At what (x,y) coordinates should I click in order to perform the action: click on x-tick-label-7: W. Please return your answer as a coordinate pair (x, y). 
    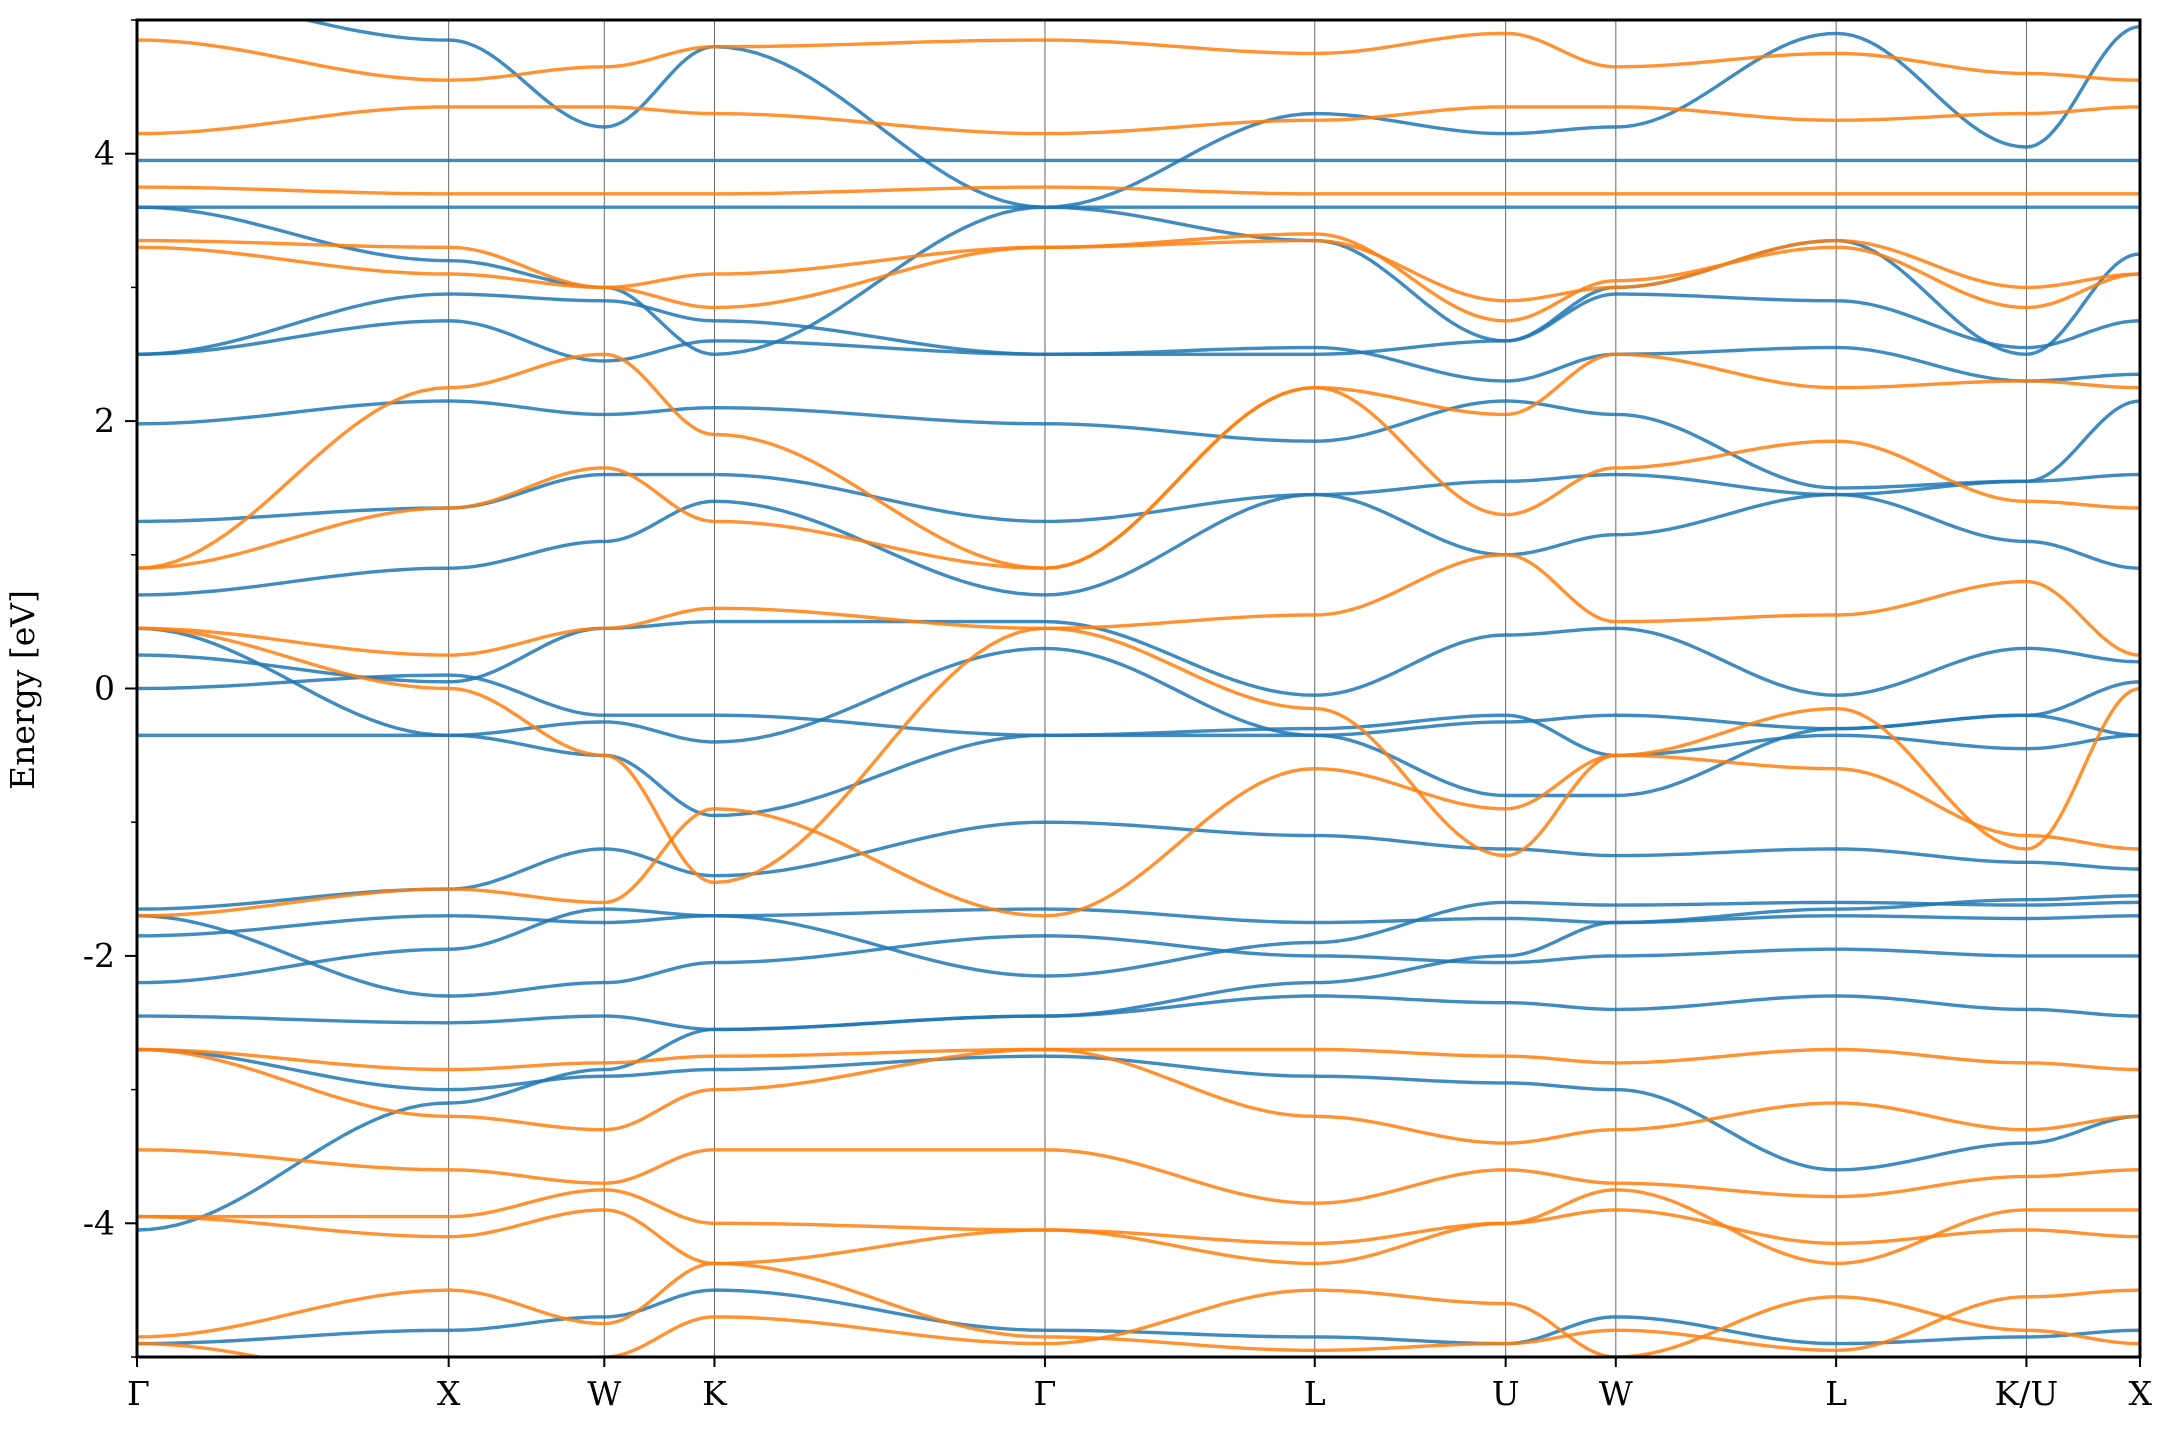
    Looking at the image, I should click on (1616, 1393).